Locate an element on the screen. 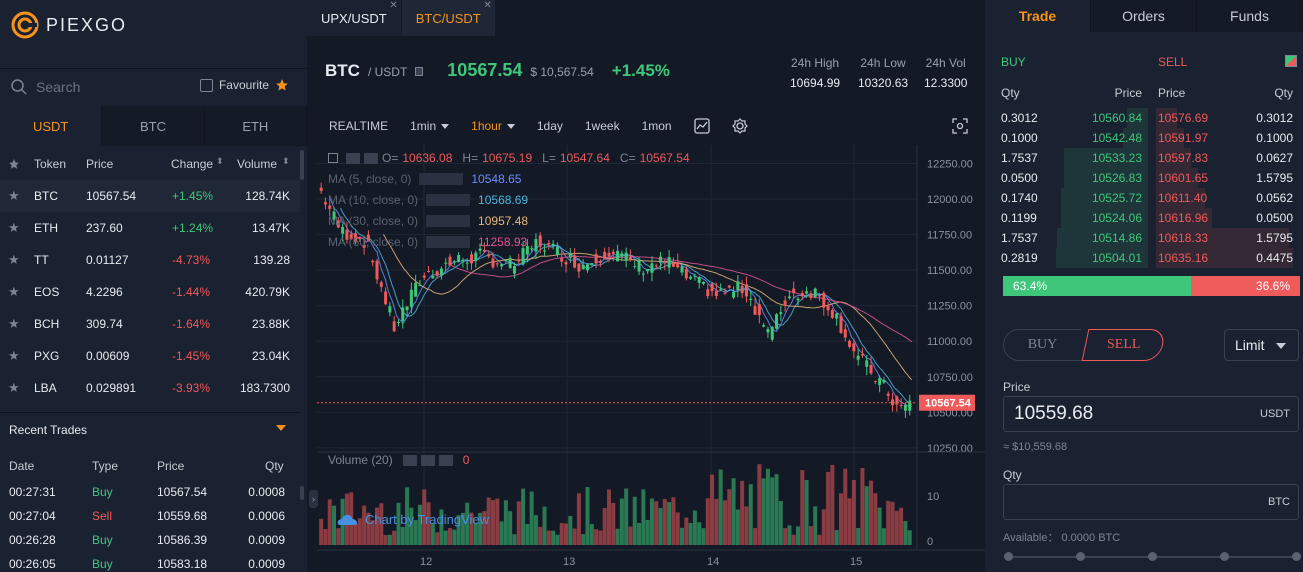 The height and width of the screenshot is (572, 1303). tab-btc: BTC is located at coordinates (153, 126).